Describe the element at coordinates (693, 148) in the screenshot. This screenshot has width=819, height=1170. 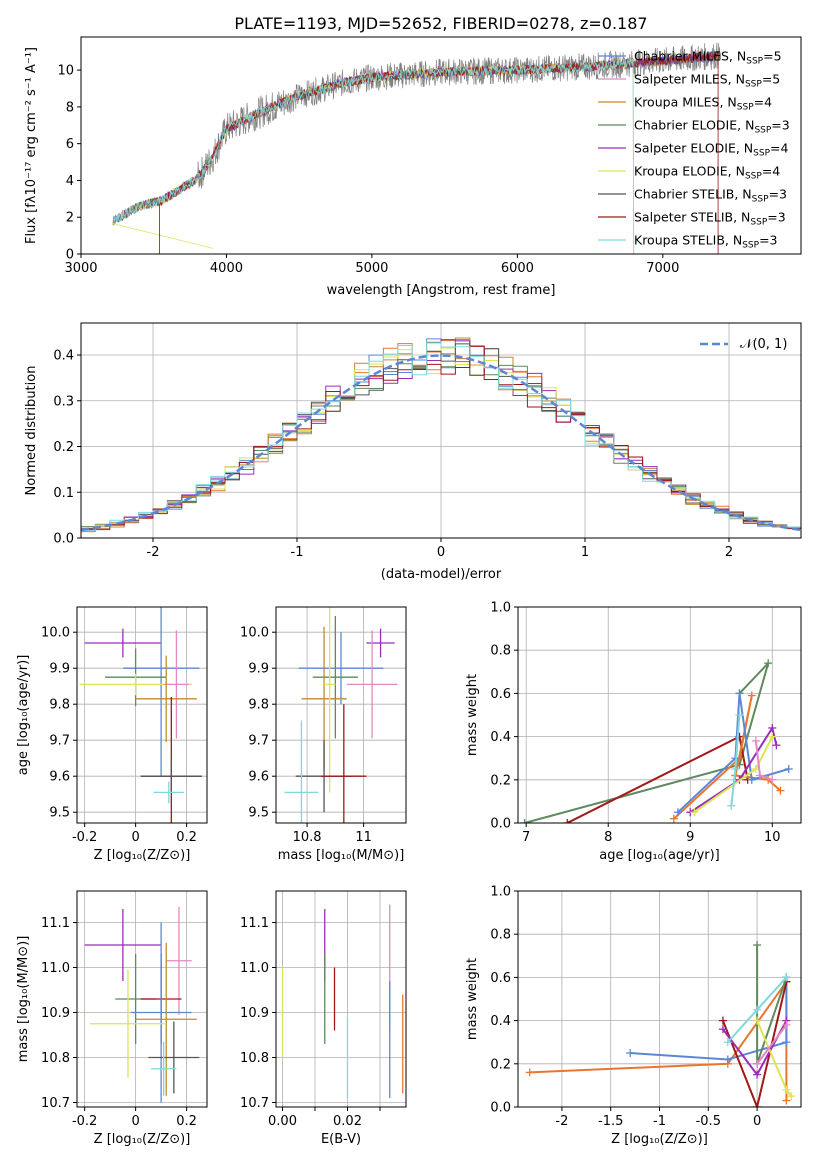
I see `legend-text: Salpeter ELODIE, N` at that location.